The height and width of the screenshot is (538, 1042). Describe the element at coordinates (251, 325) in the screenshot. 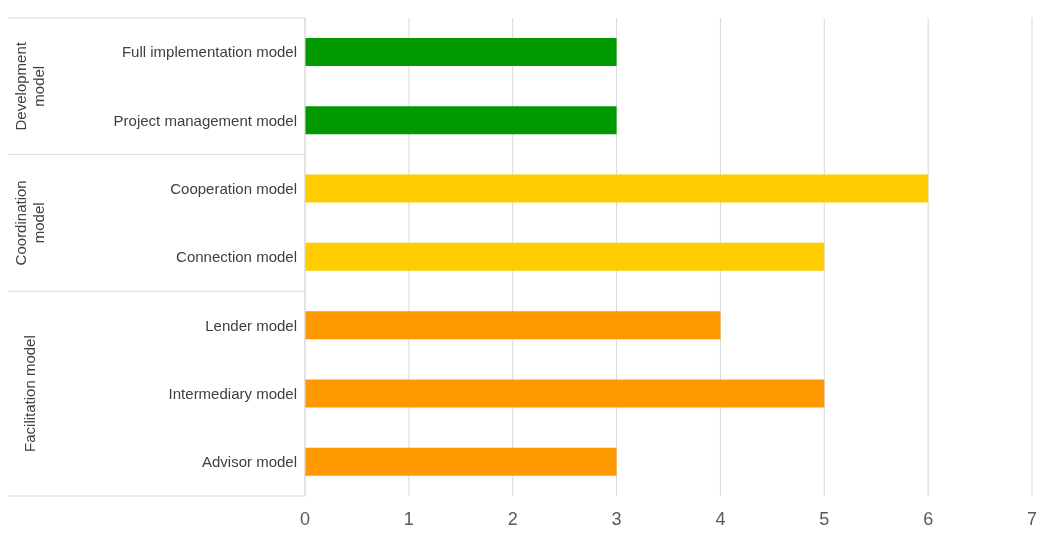

I see `y-tick-label: Lender model` at that location.